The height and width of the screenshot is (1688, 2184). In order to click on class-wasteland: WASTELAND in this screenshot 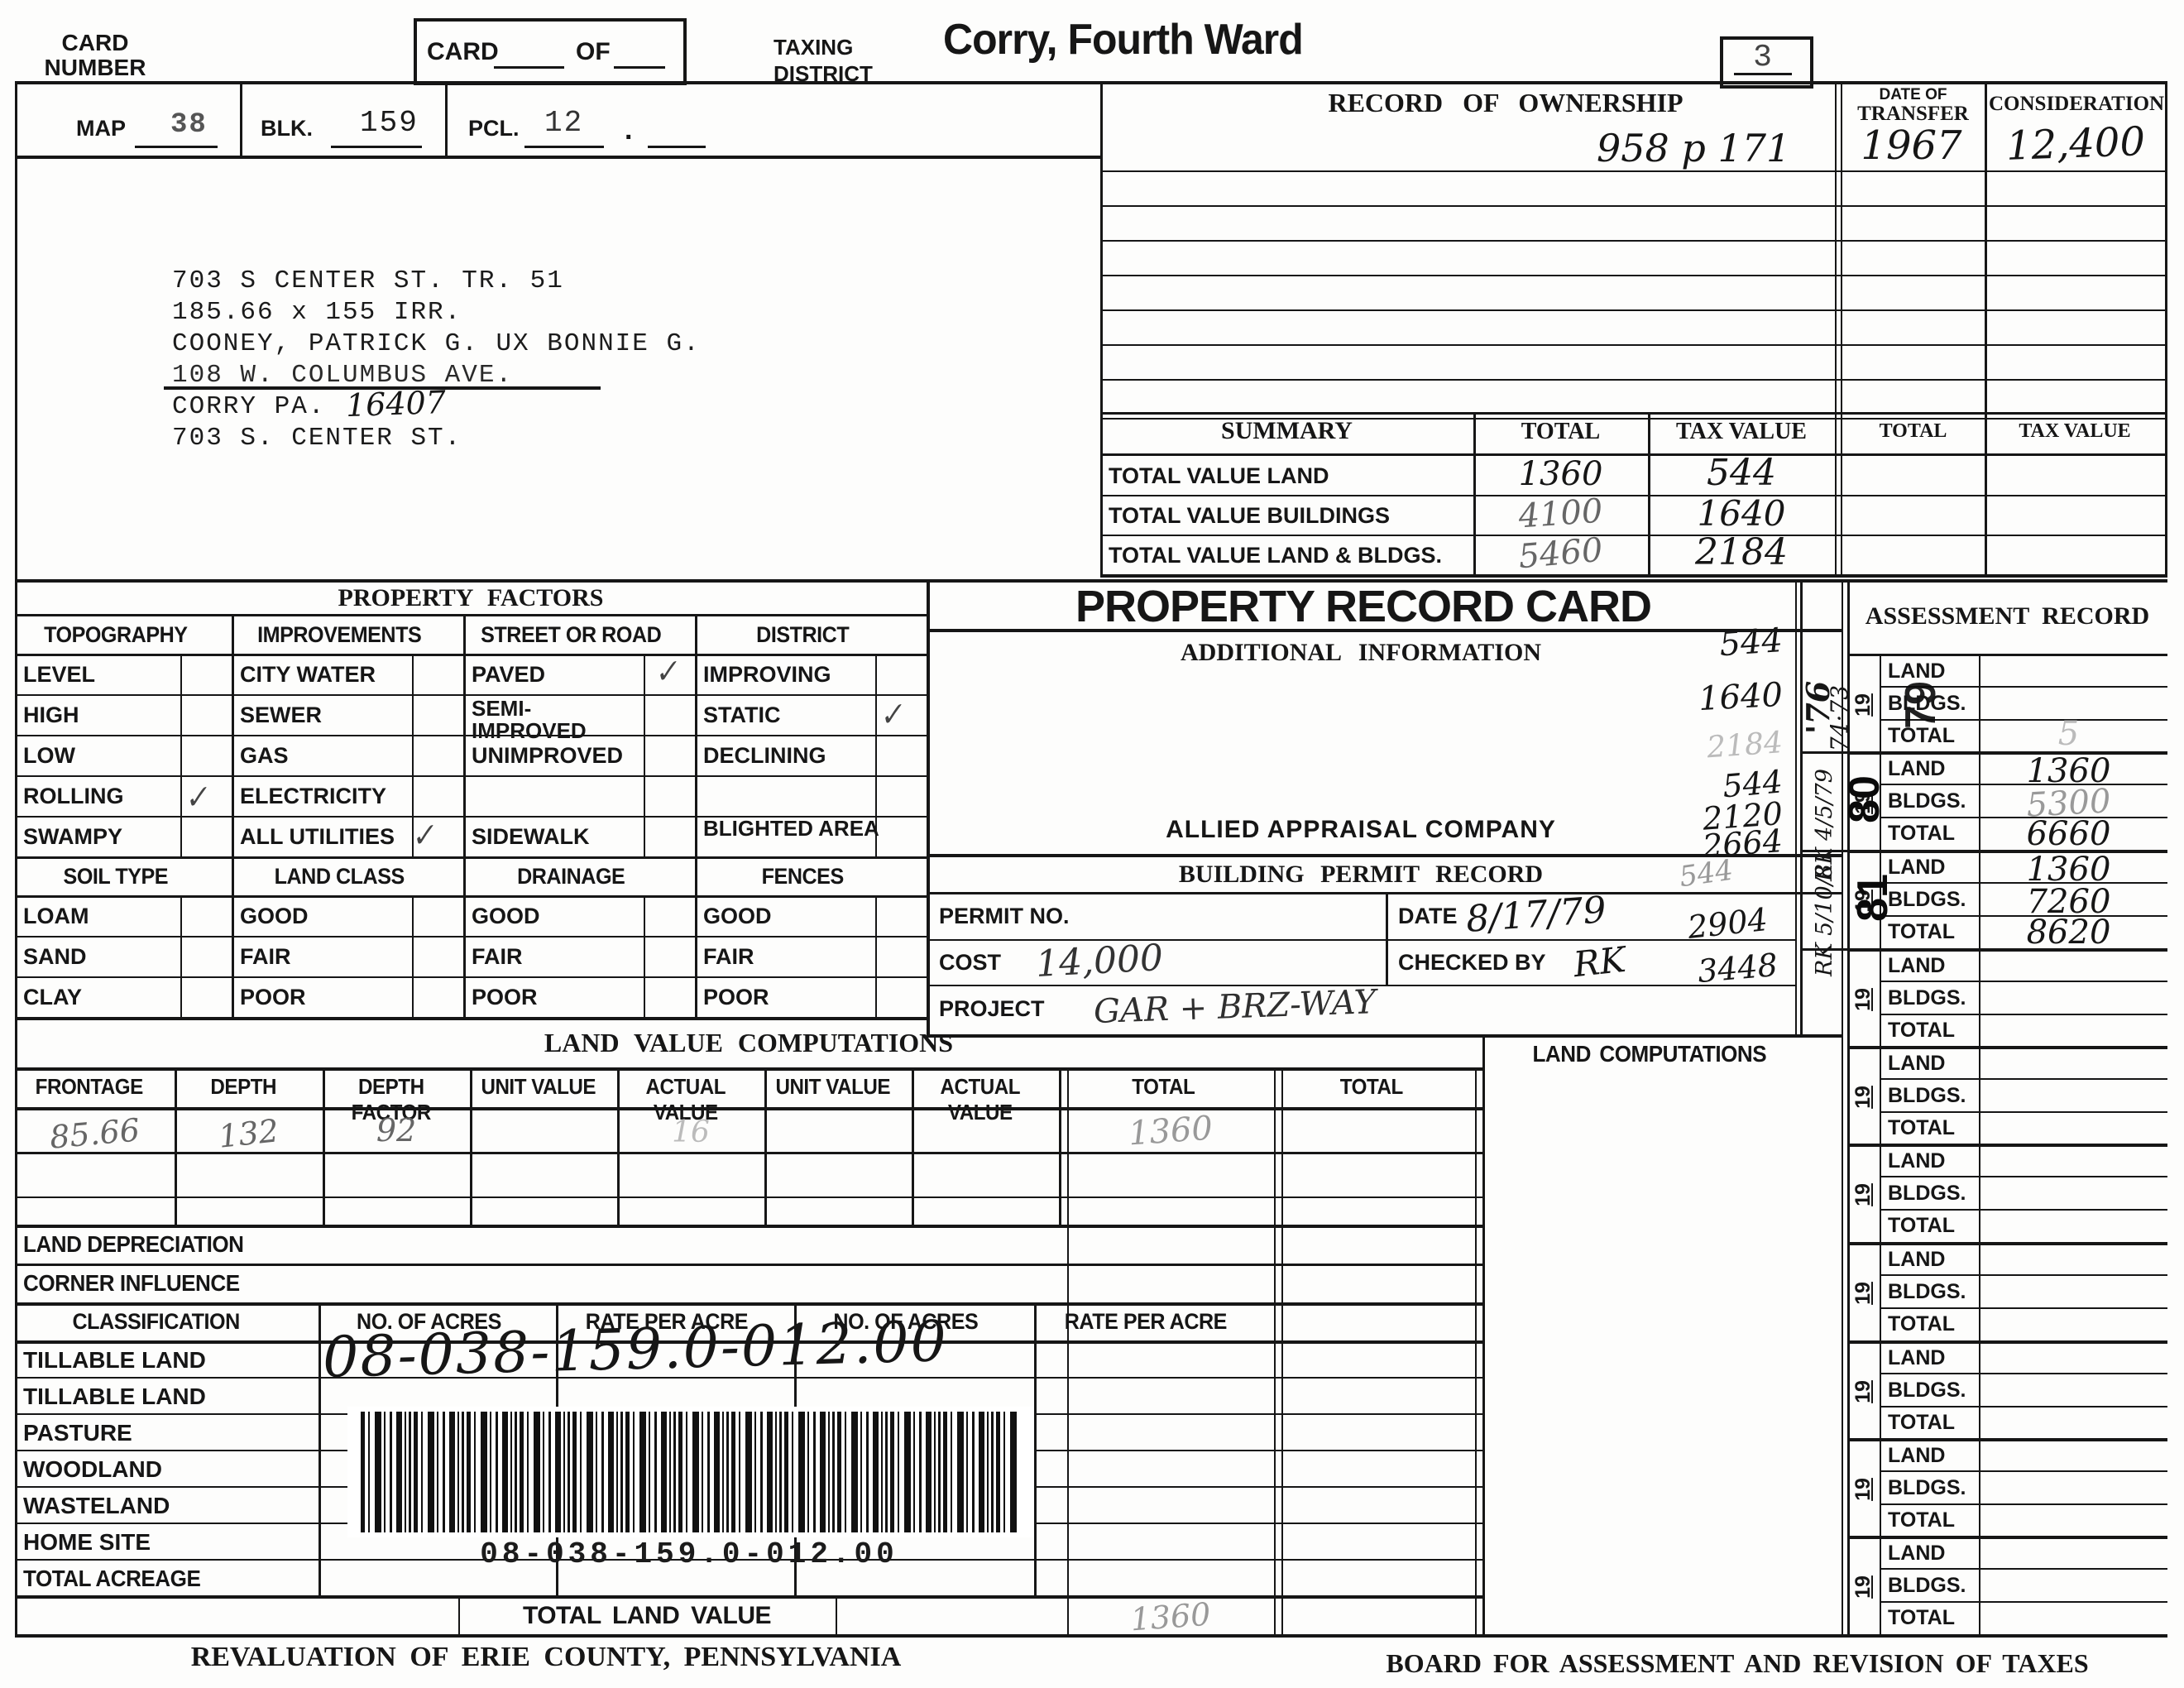, I will do `click(96, 1505)`.